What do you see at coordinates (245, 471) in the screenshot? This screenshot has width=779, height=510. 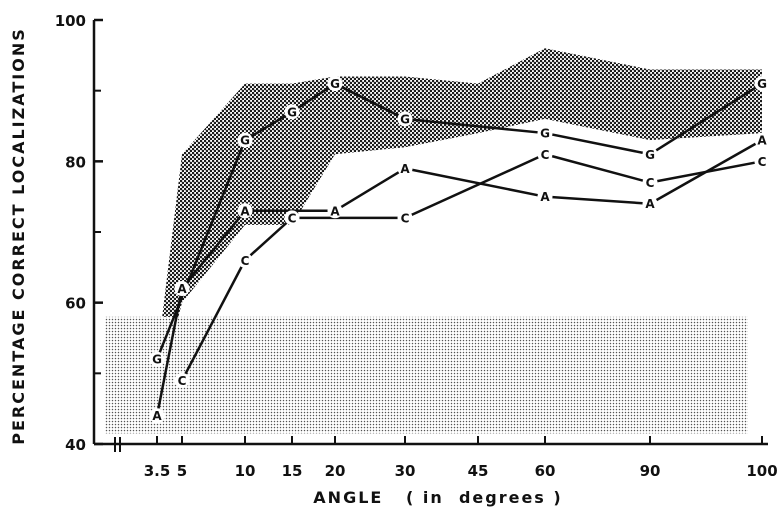 I see `x-tick-label: 10` at bounding box center [245, 471].